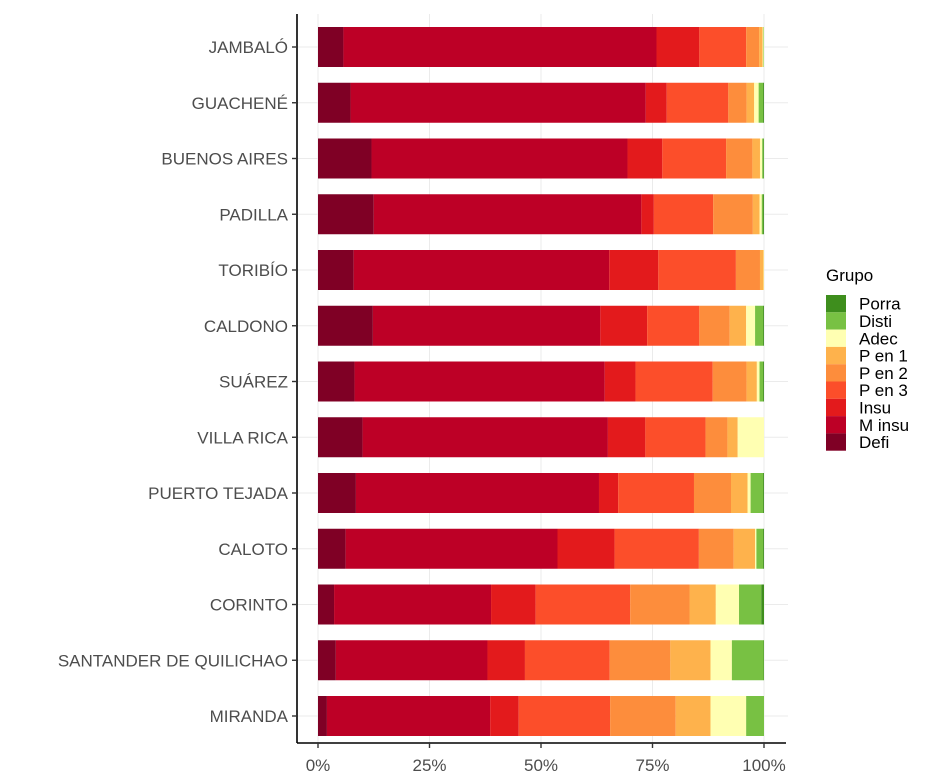 Image resolution: width=925 pixels, height=781 pixels. Describe the element at coordinates (253, 382) in the screenshot. I see `y-tick-label: SUÁREZ` at that location.